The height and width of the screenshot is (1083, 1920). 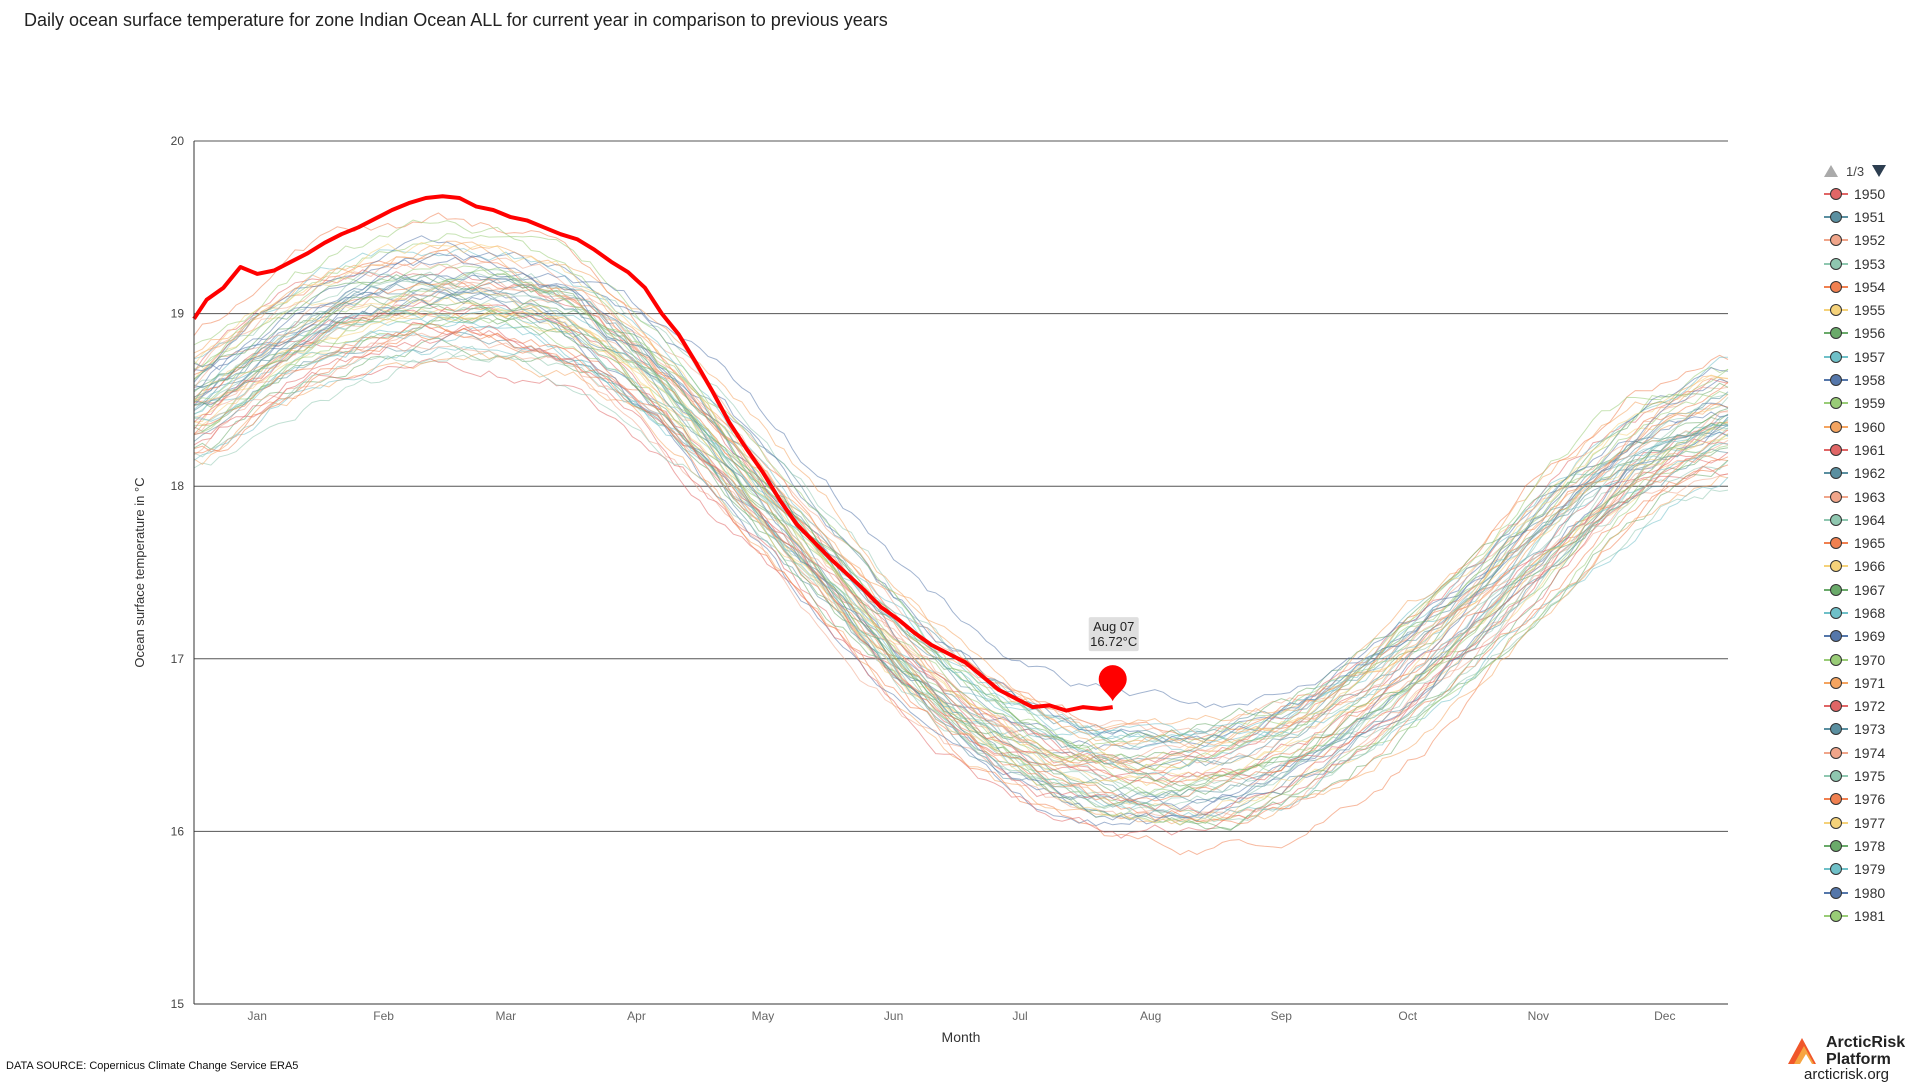 I want to click on tooltip-value: 16.72°C, so click(x=1113, y=641).